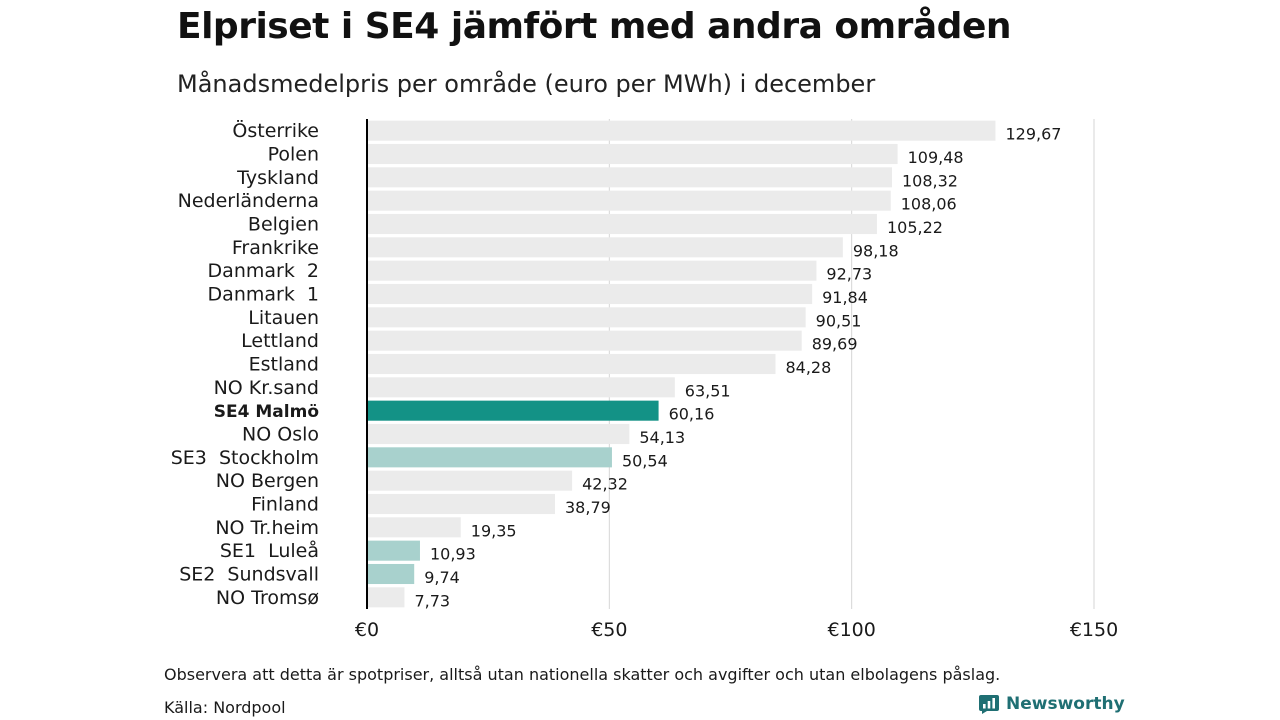 This screenshot has width=1280, height=720. Describe the element at coordinates (692, 414) in the screenshot. I see `value-label: 60,16` at that location.